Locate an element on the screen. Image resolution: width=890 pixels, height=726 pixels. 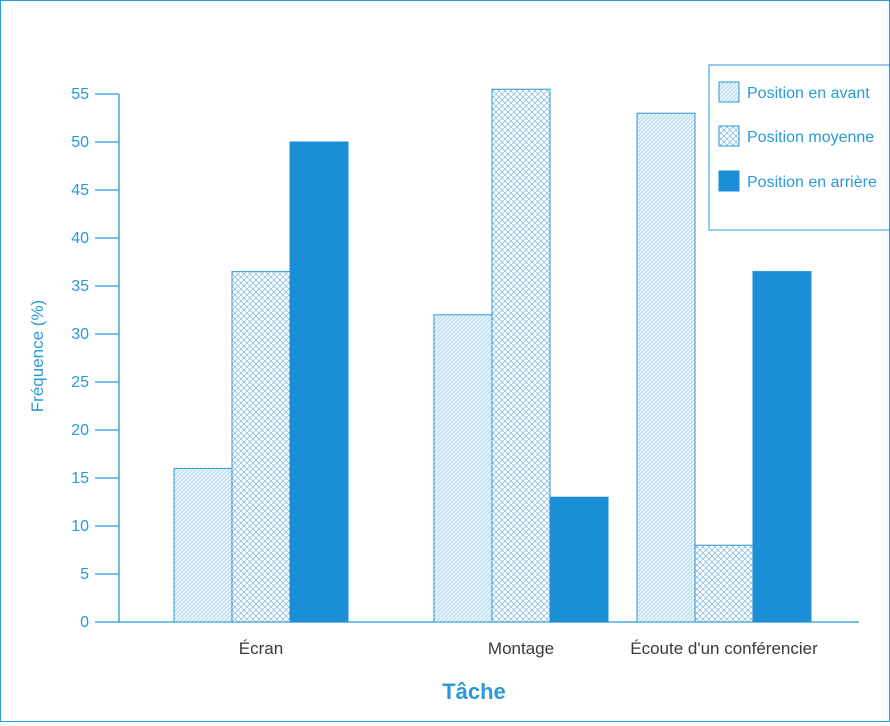
legend-label: Position en arrière is located at coordinates (812, 182).